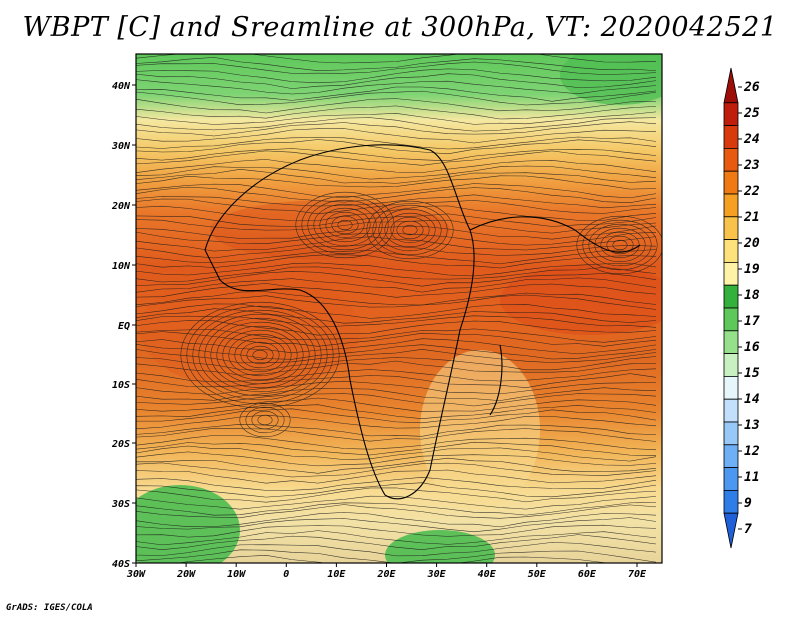 The image size is (800, 618). What do you see at coordinates (136, 574) in the screenshot?
I see `lon-label: 30W` at bounding box center [136, 574].